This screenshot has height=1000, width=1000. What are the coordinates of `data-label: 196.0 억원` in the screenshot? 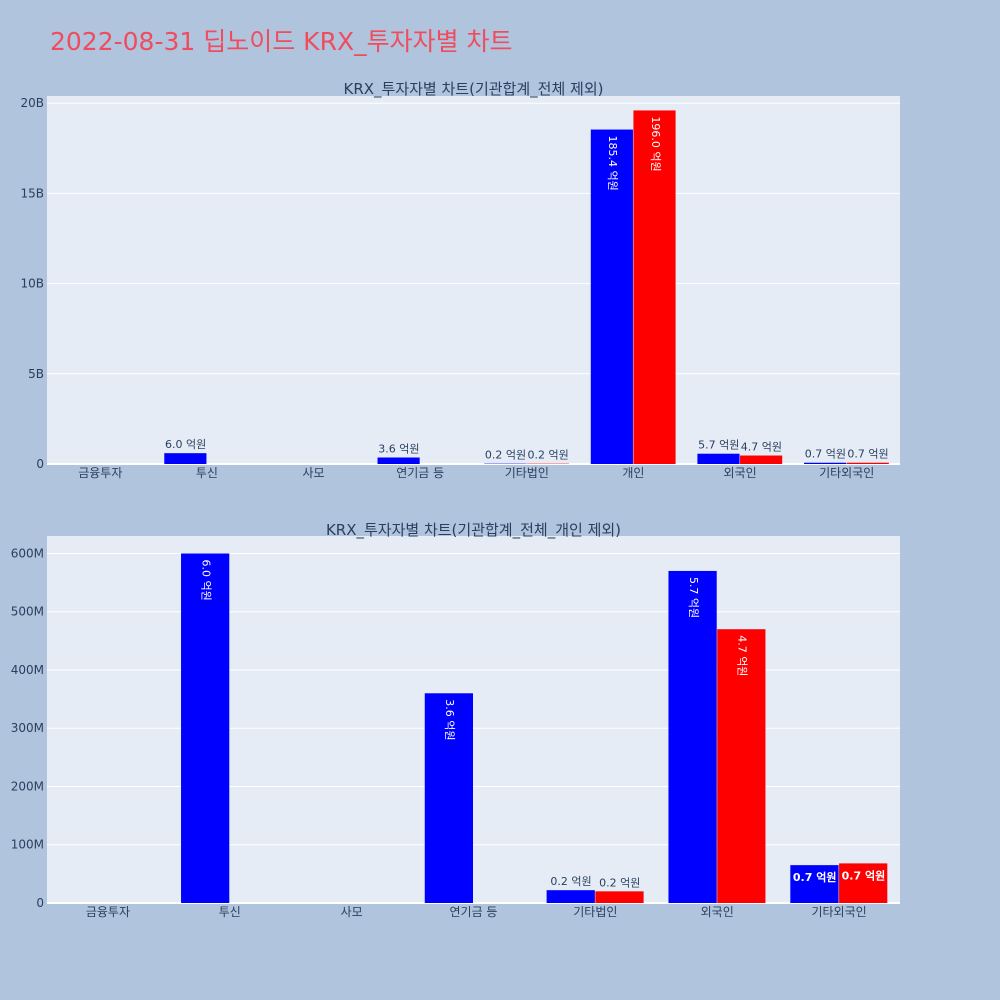 It's located at (655, 143).